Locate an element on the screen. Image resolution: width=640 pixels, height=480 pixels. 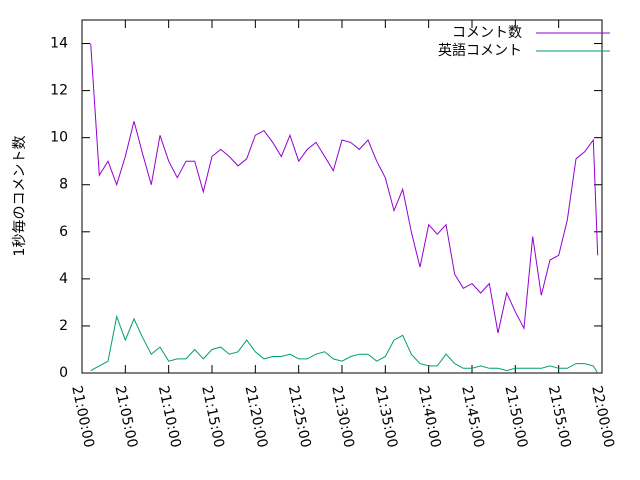
x-tick-label: 21:00:00 is located at coordinates (82, 416).